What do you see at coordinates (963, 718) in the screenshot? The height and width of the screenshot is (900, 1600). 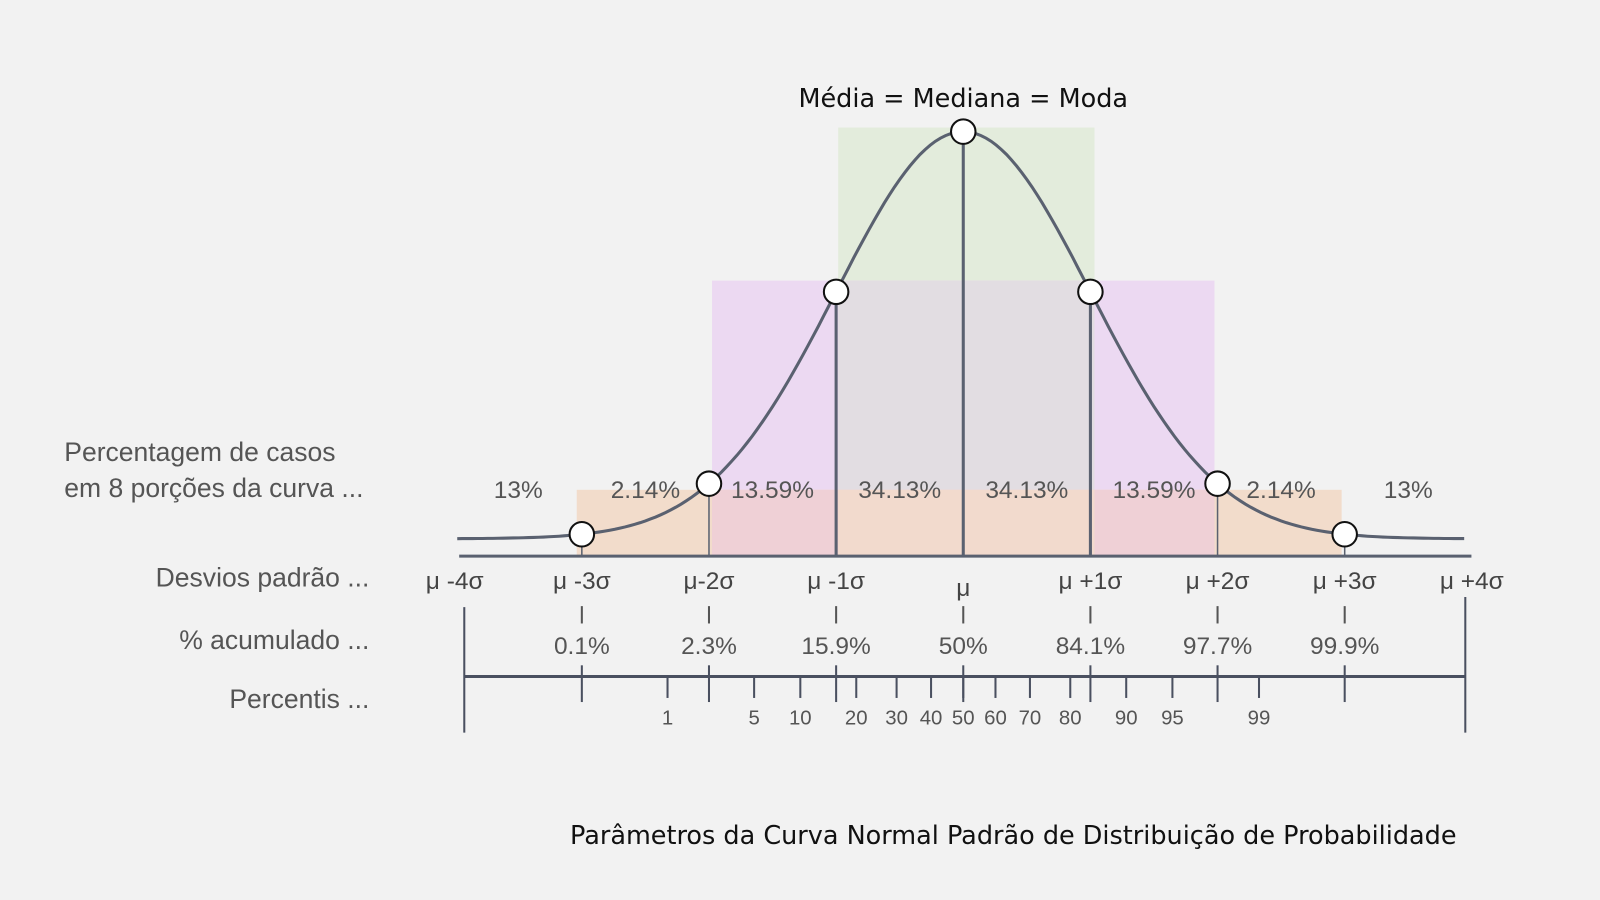 I see `percentile-label: 50` at bounding box center [963, 718].